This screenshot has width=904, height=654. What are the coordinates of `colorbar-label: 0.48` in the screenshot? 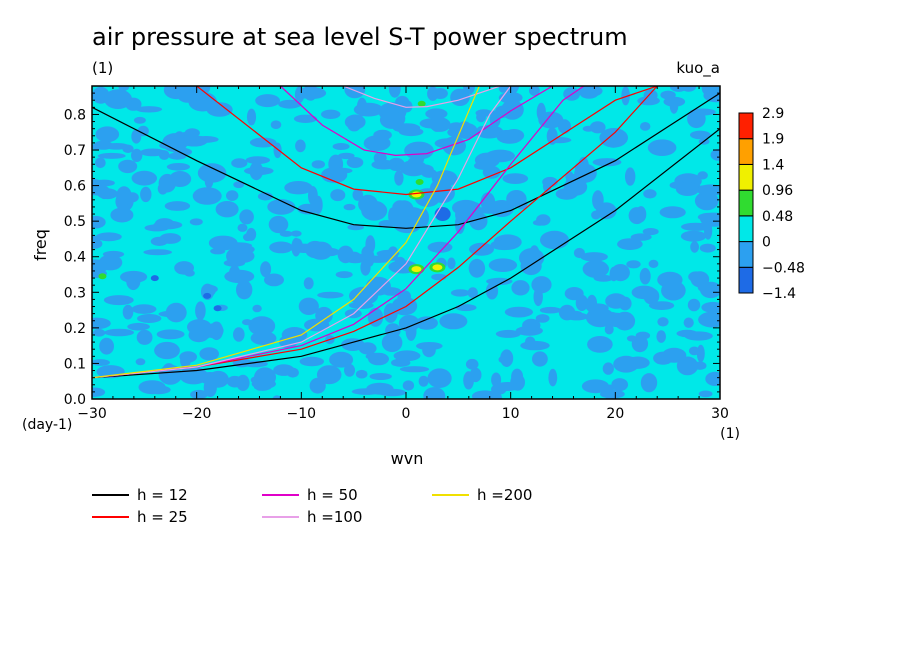 It's located at (777, 217).